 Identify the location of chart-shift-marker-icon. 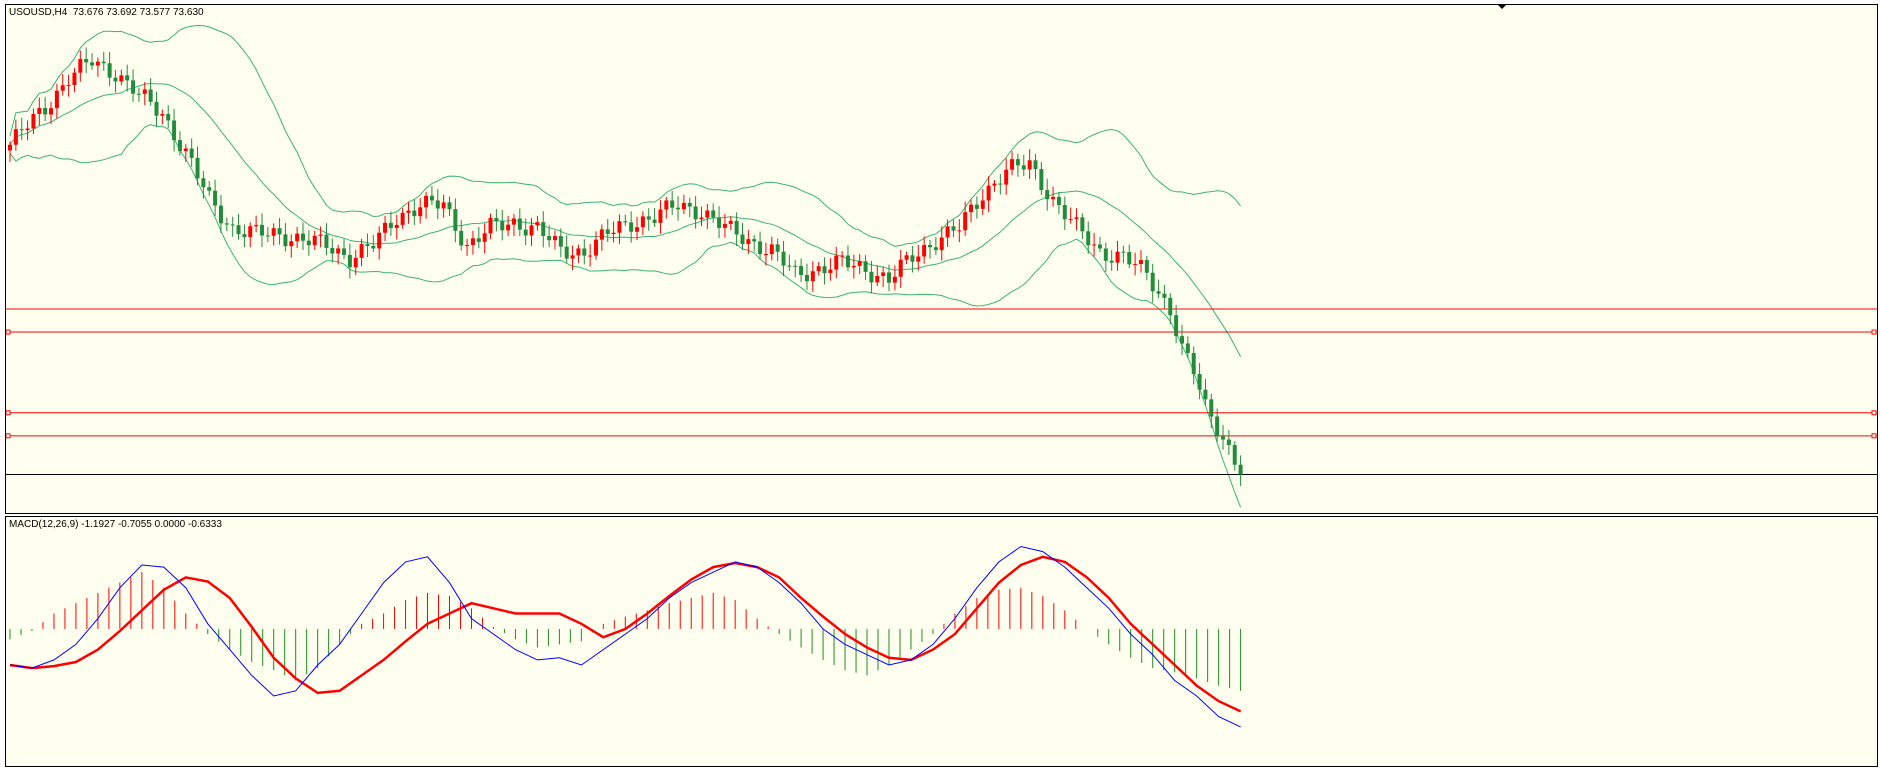
(1502, 6).